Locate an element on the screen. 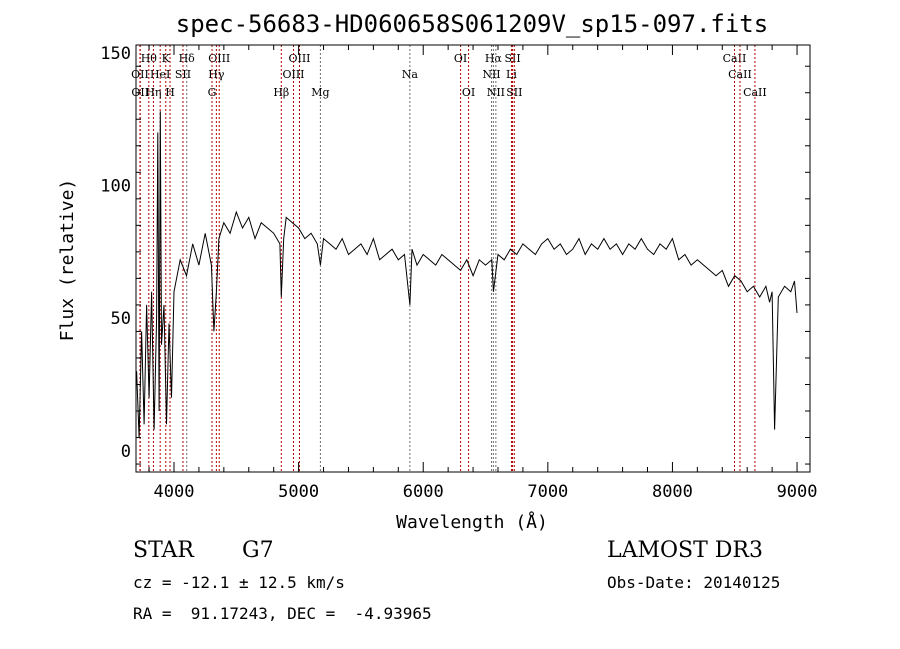  x-tick-label: 8000 is located at coordinates (672, 492).